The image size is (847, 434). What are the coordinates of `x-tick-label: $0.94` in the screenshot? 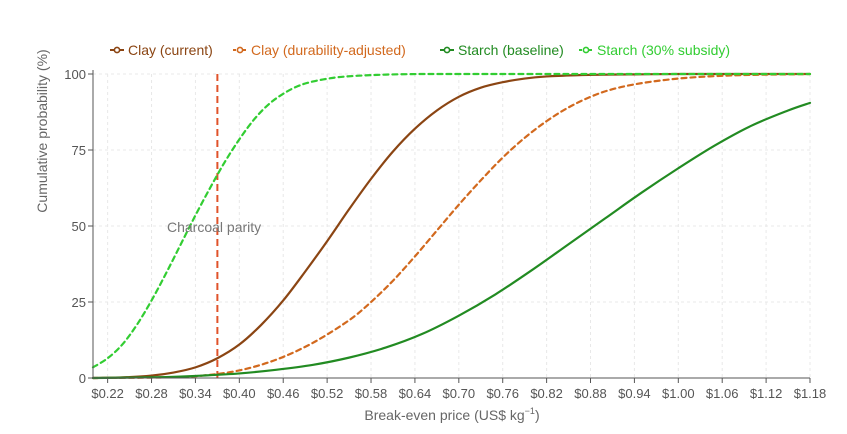 It's located at (634, 393).